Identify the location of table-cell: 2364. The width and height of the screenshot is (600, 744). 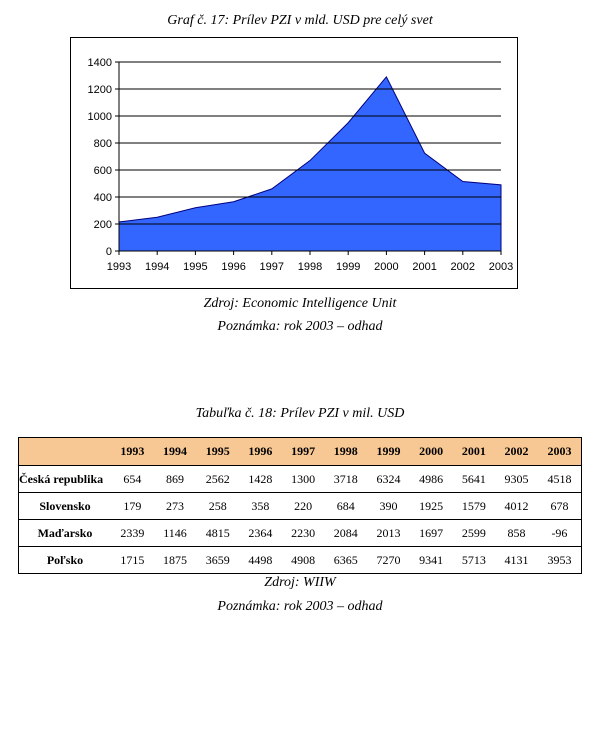
(260, 533).